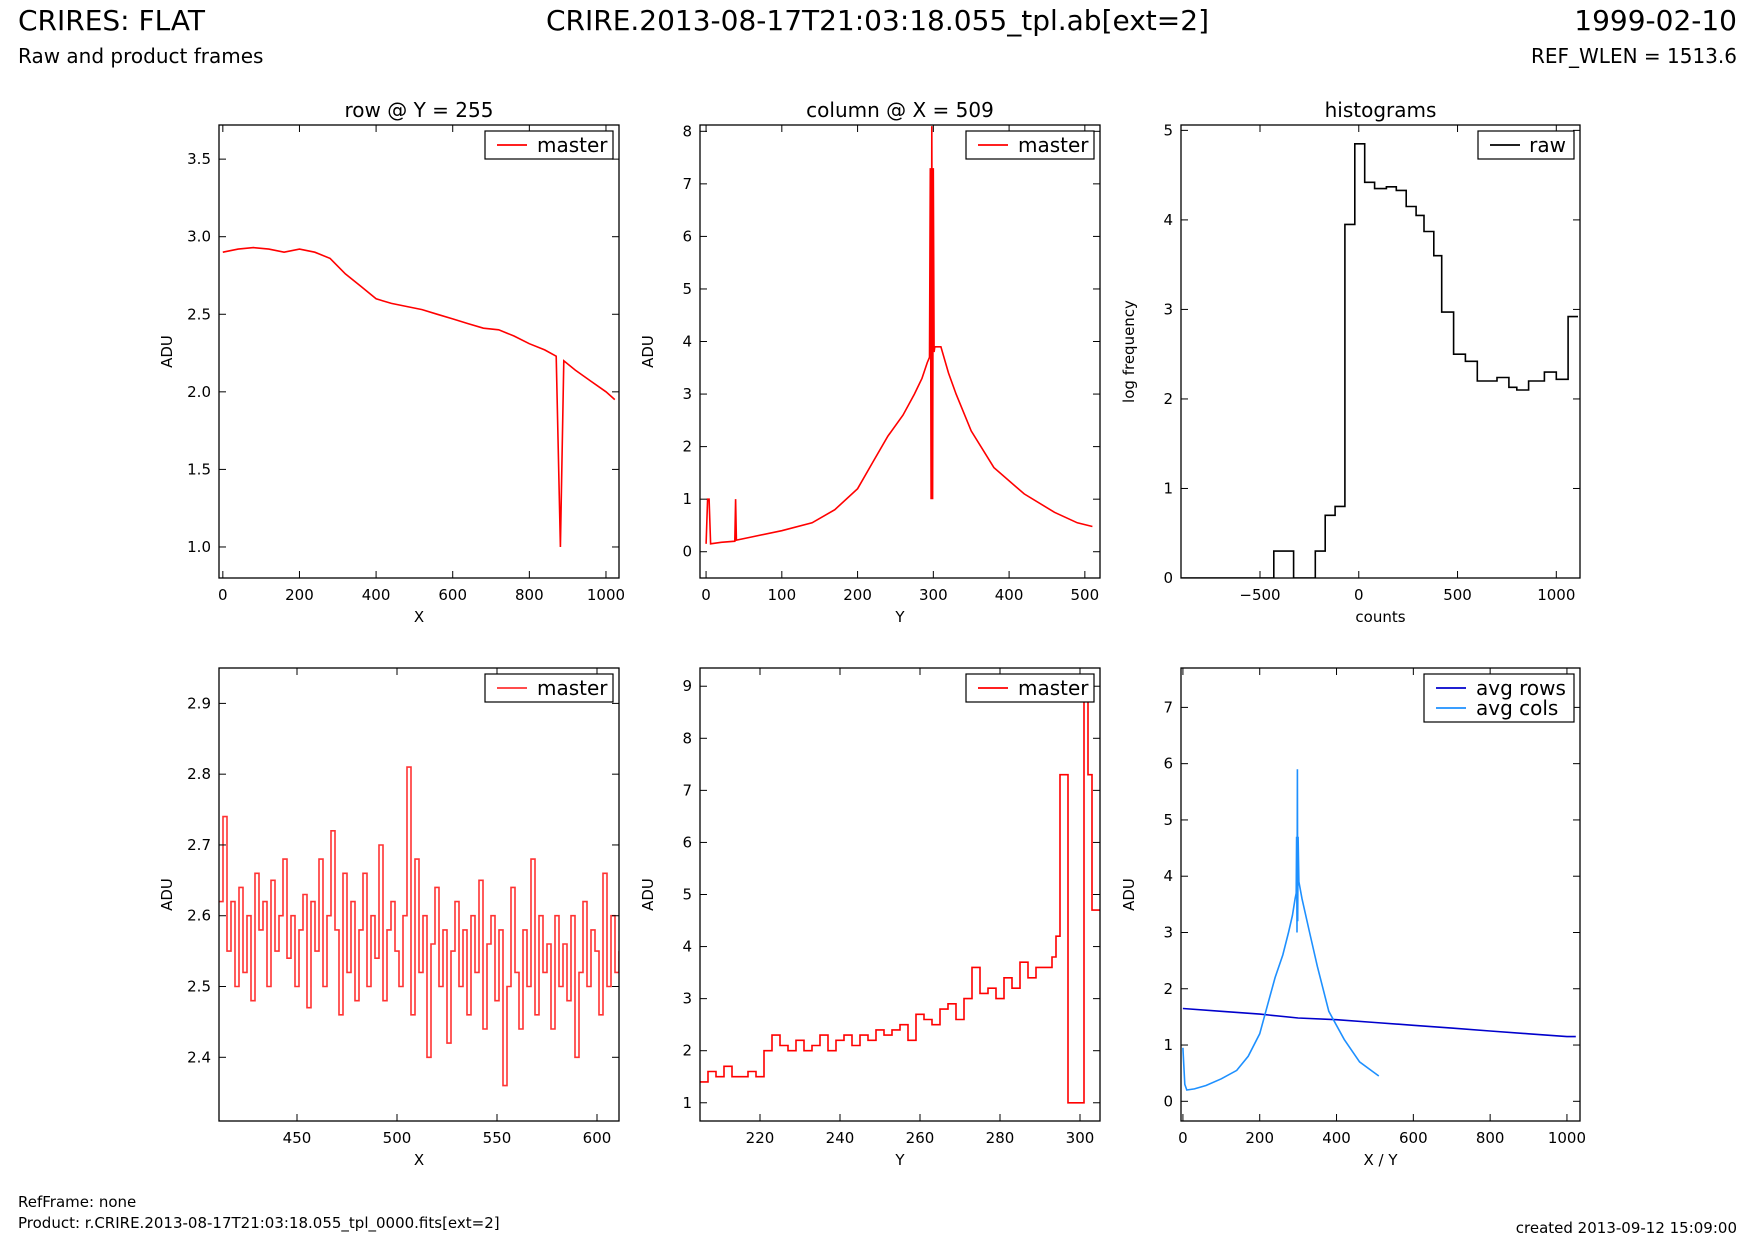 The height and width of the screenshot is (1245, 1755). What do you see at coordinates (199, 845) in the screenshot?
I see `y-tick-label: 2.7` at bounding box center [199, 845].